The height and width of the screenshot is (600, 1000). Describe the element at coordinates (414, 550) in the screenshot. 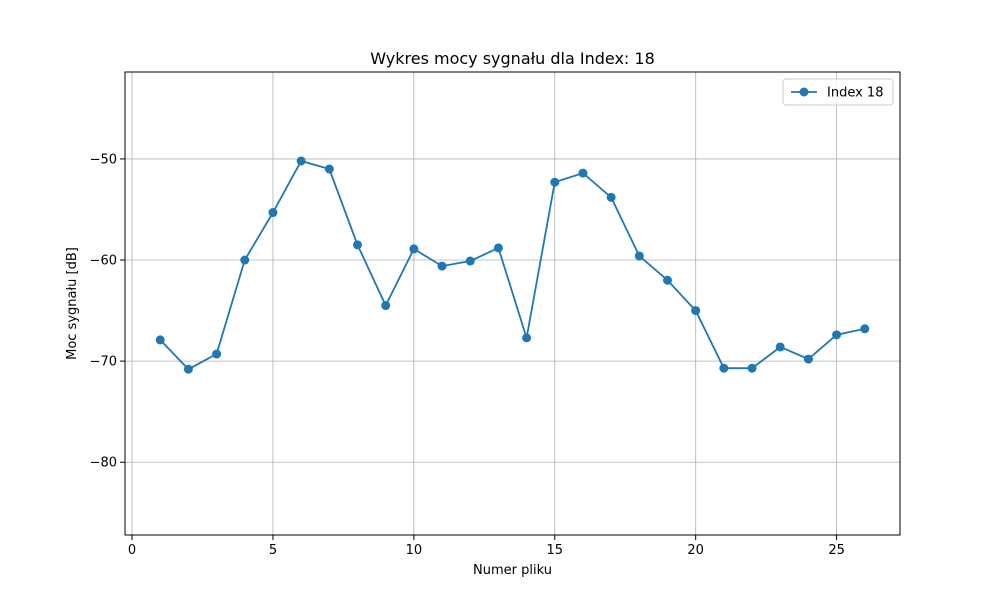

I see `x-tick-label: 10` at that location.